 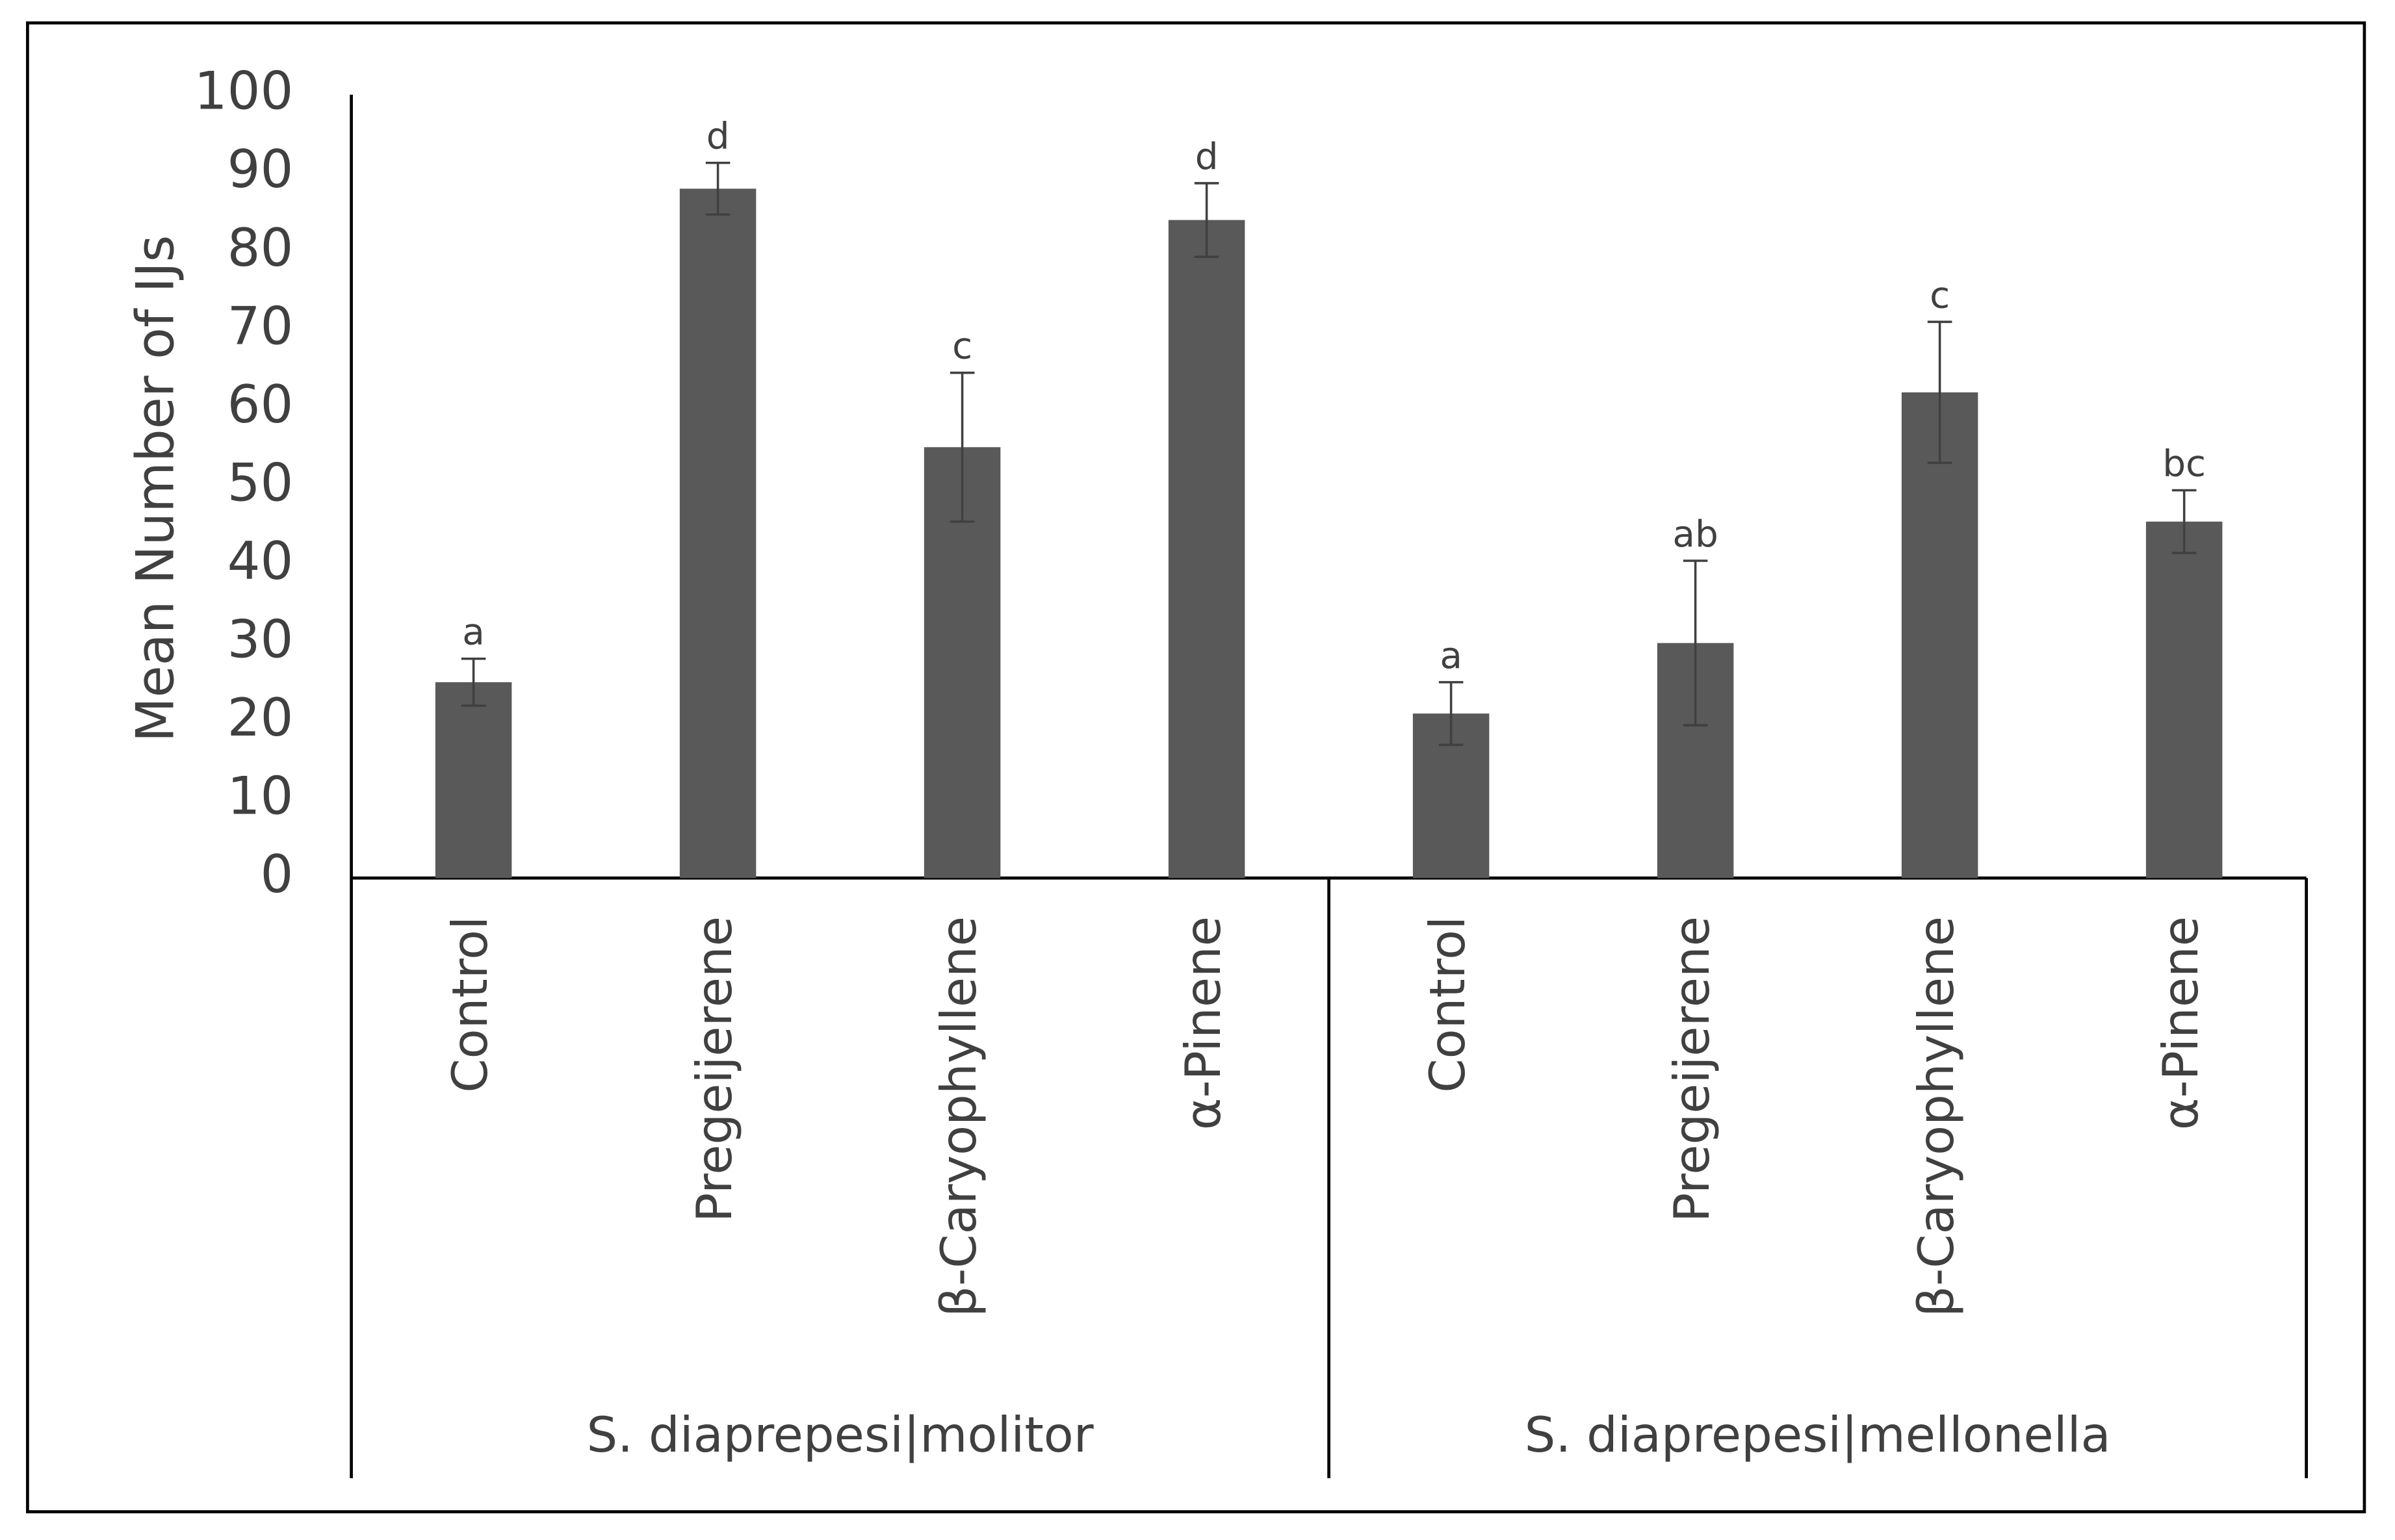 What do you see at coordinates (260, 169) in the screenshot?
I see `y-tick-label: 90` at bounding box center [260, 169].